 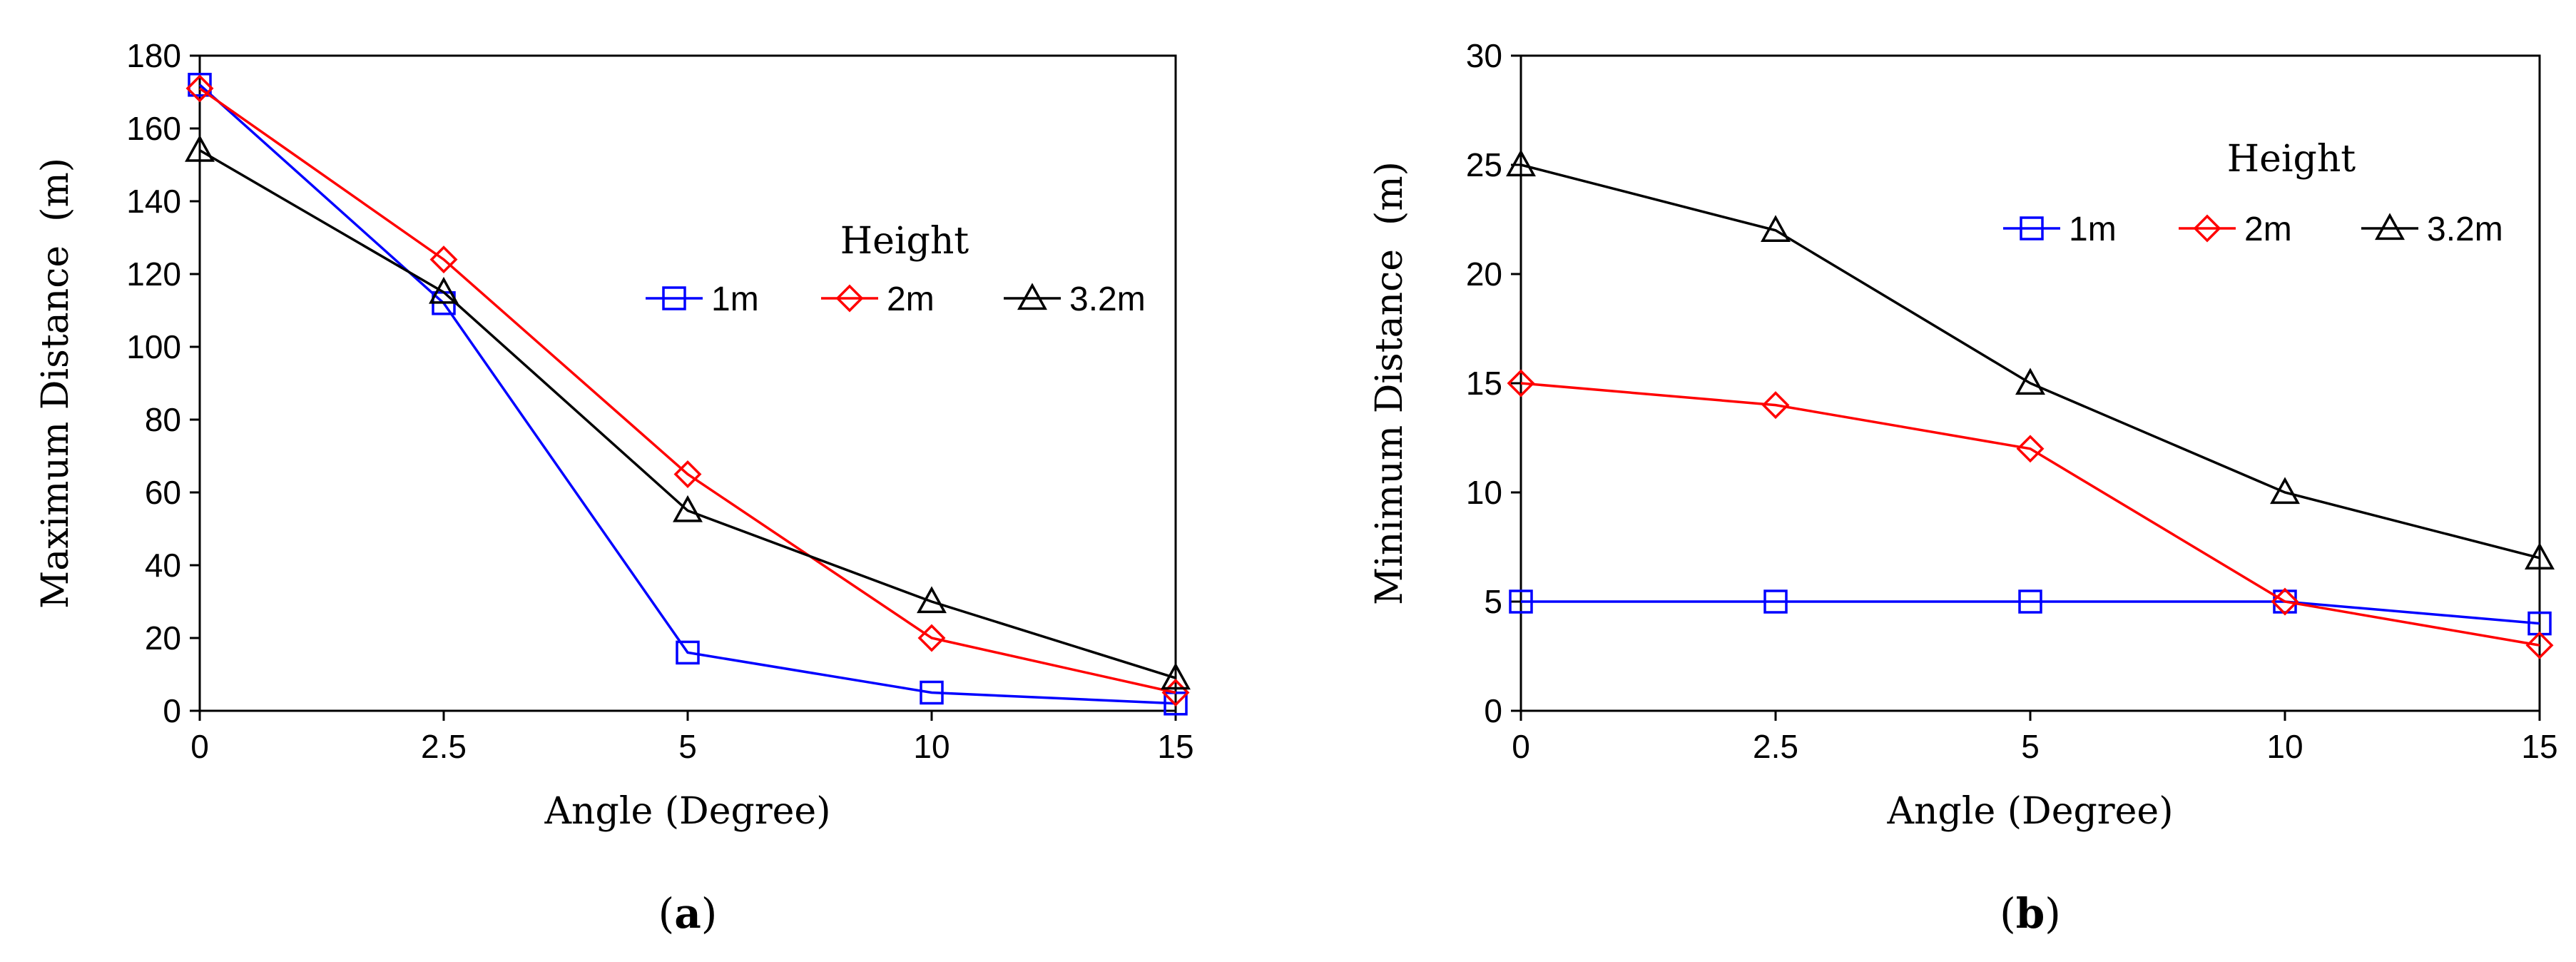 I want to click on y-tick-label: 25, so click(x=1484, y=164).